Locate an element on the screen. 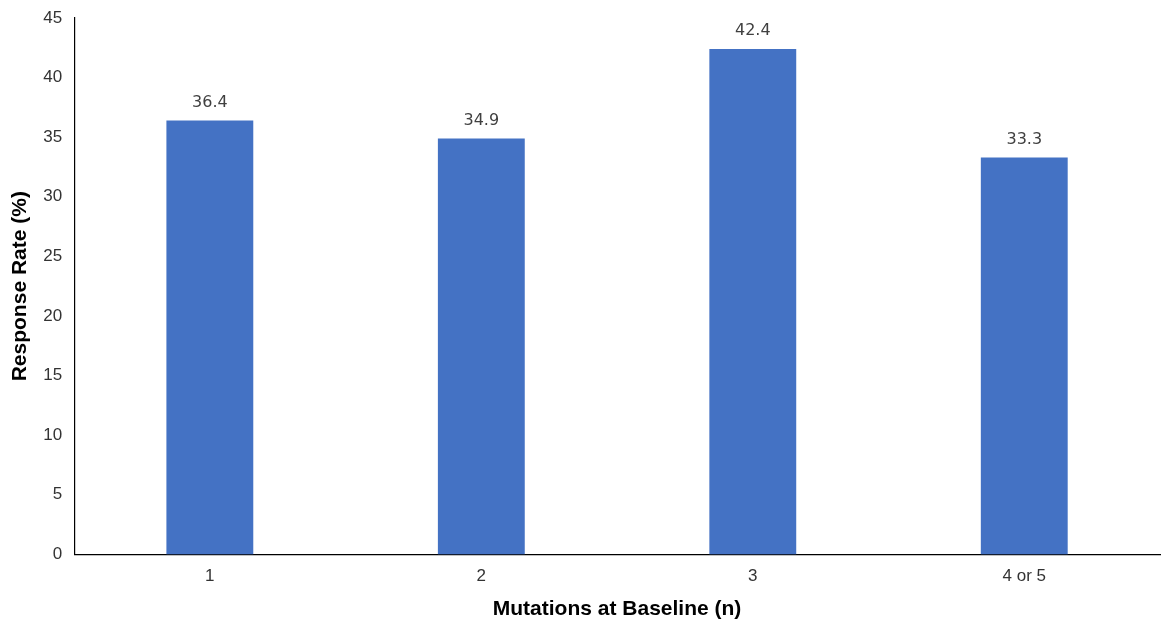 Image resolution: width=1168 pixels, height=630 pixels. data-label: 33.3 is located at coordinates (1024, 138).